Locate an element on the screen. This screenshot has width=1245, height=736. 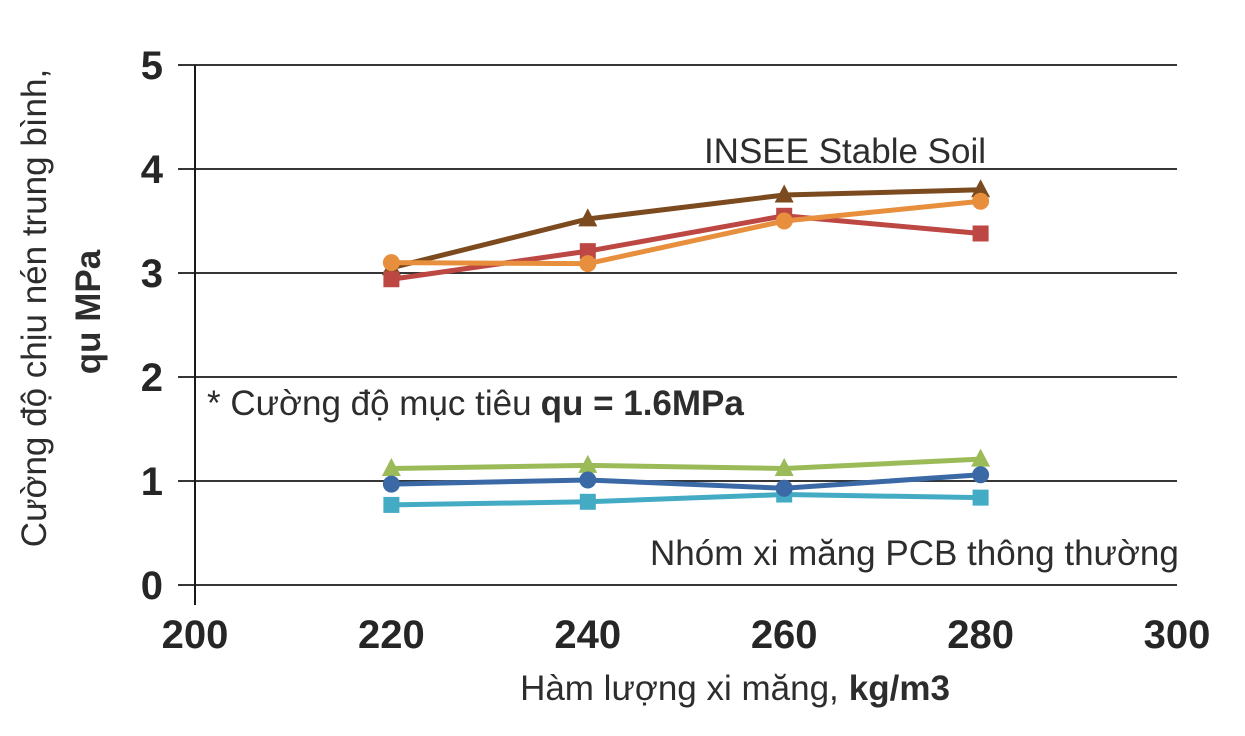
y-tick-label-5: 5 is located at coordinates (152, 66).